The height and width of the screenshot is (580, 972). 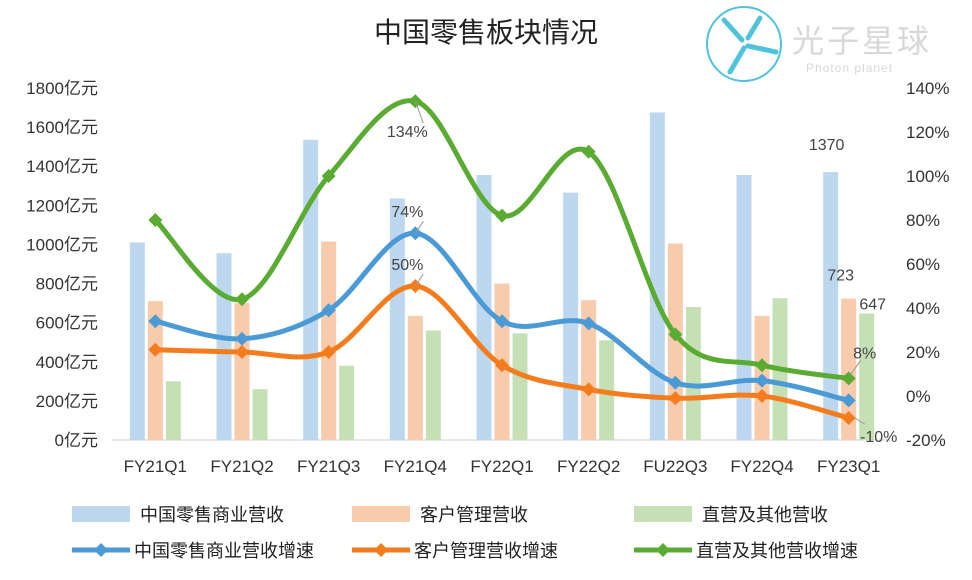 I want to click on chart-title: 中国零售板块情况, so click(x=486, y=32).